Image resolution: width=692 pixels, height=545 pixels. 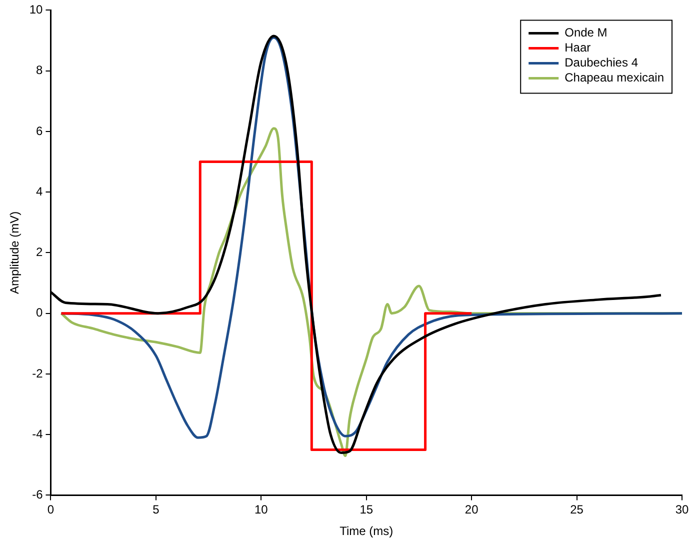 What do you see at coordinates (614, 77) in the screenshot?
I see `legend-label: Chapeau mexicain` at bounding box center [614, 77].